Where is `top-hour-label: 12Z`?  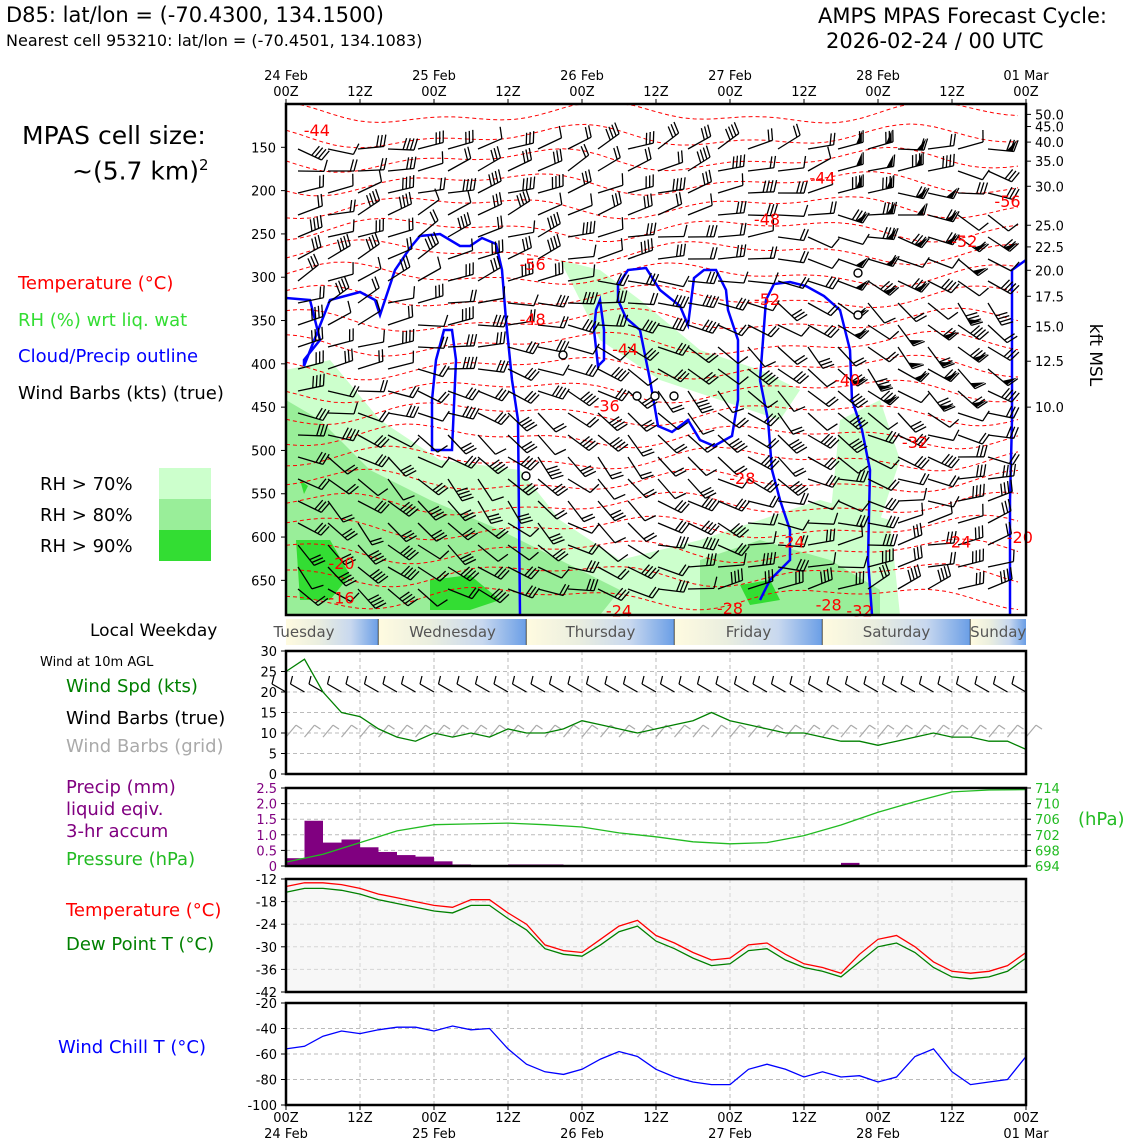
top-hour-label: 12Z is located at coordinates (952, 92).